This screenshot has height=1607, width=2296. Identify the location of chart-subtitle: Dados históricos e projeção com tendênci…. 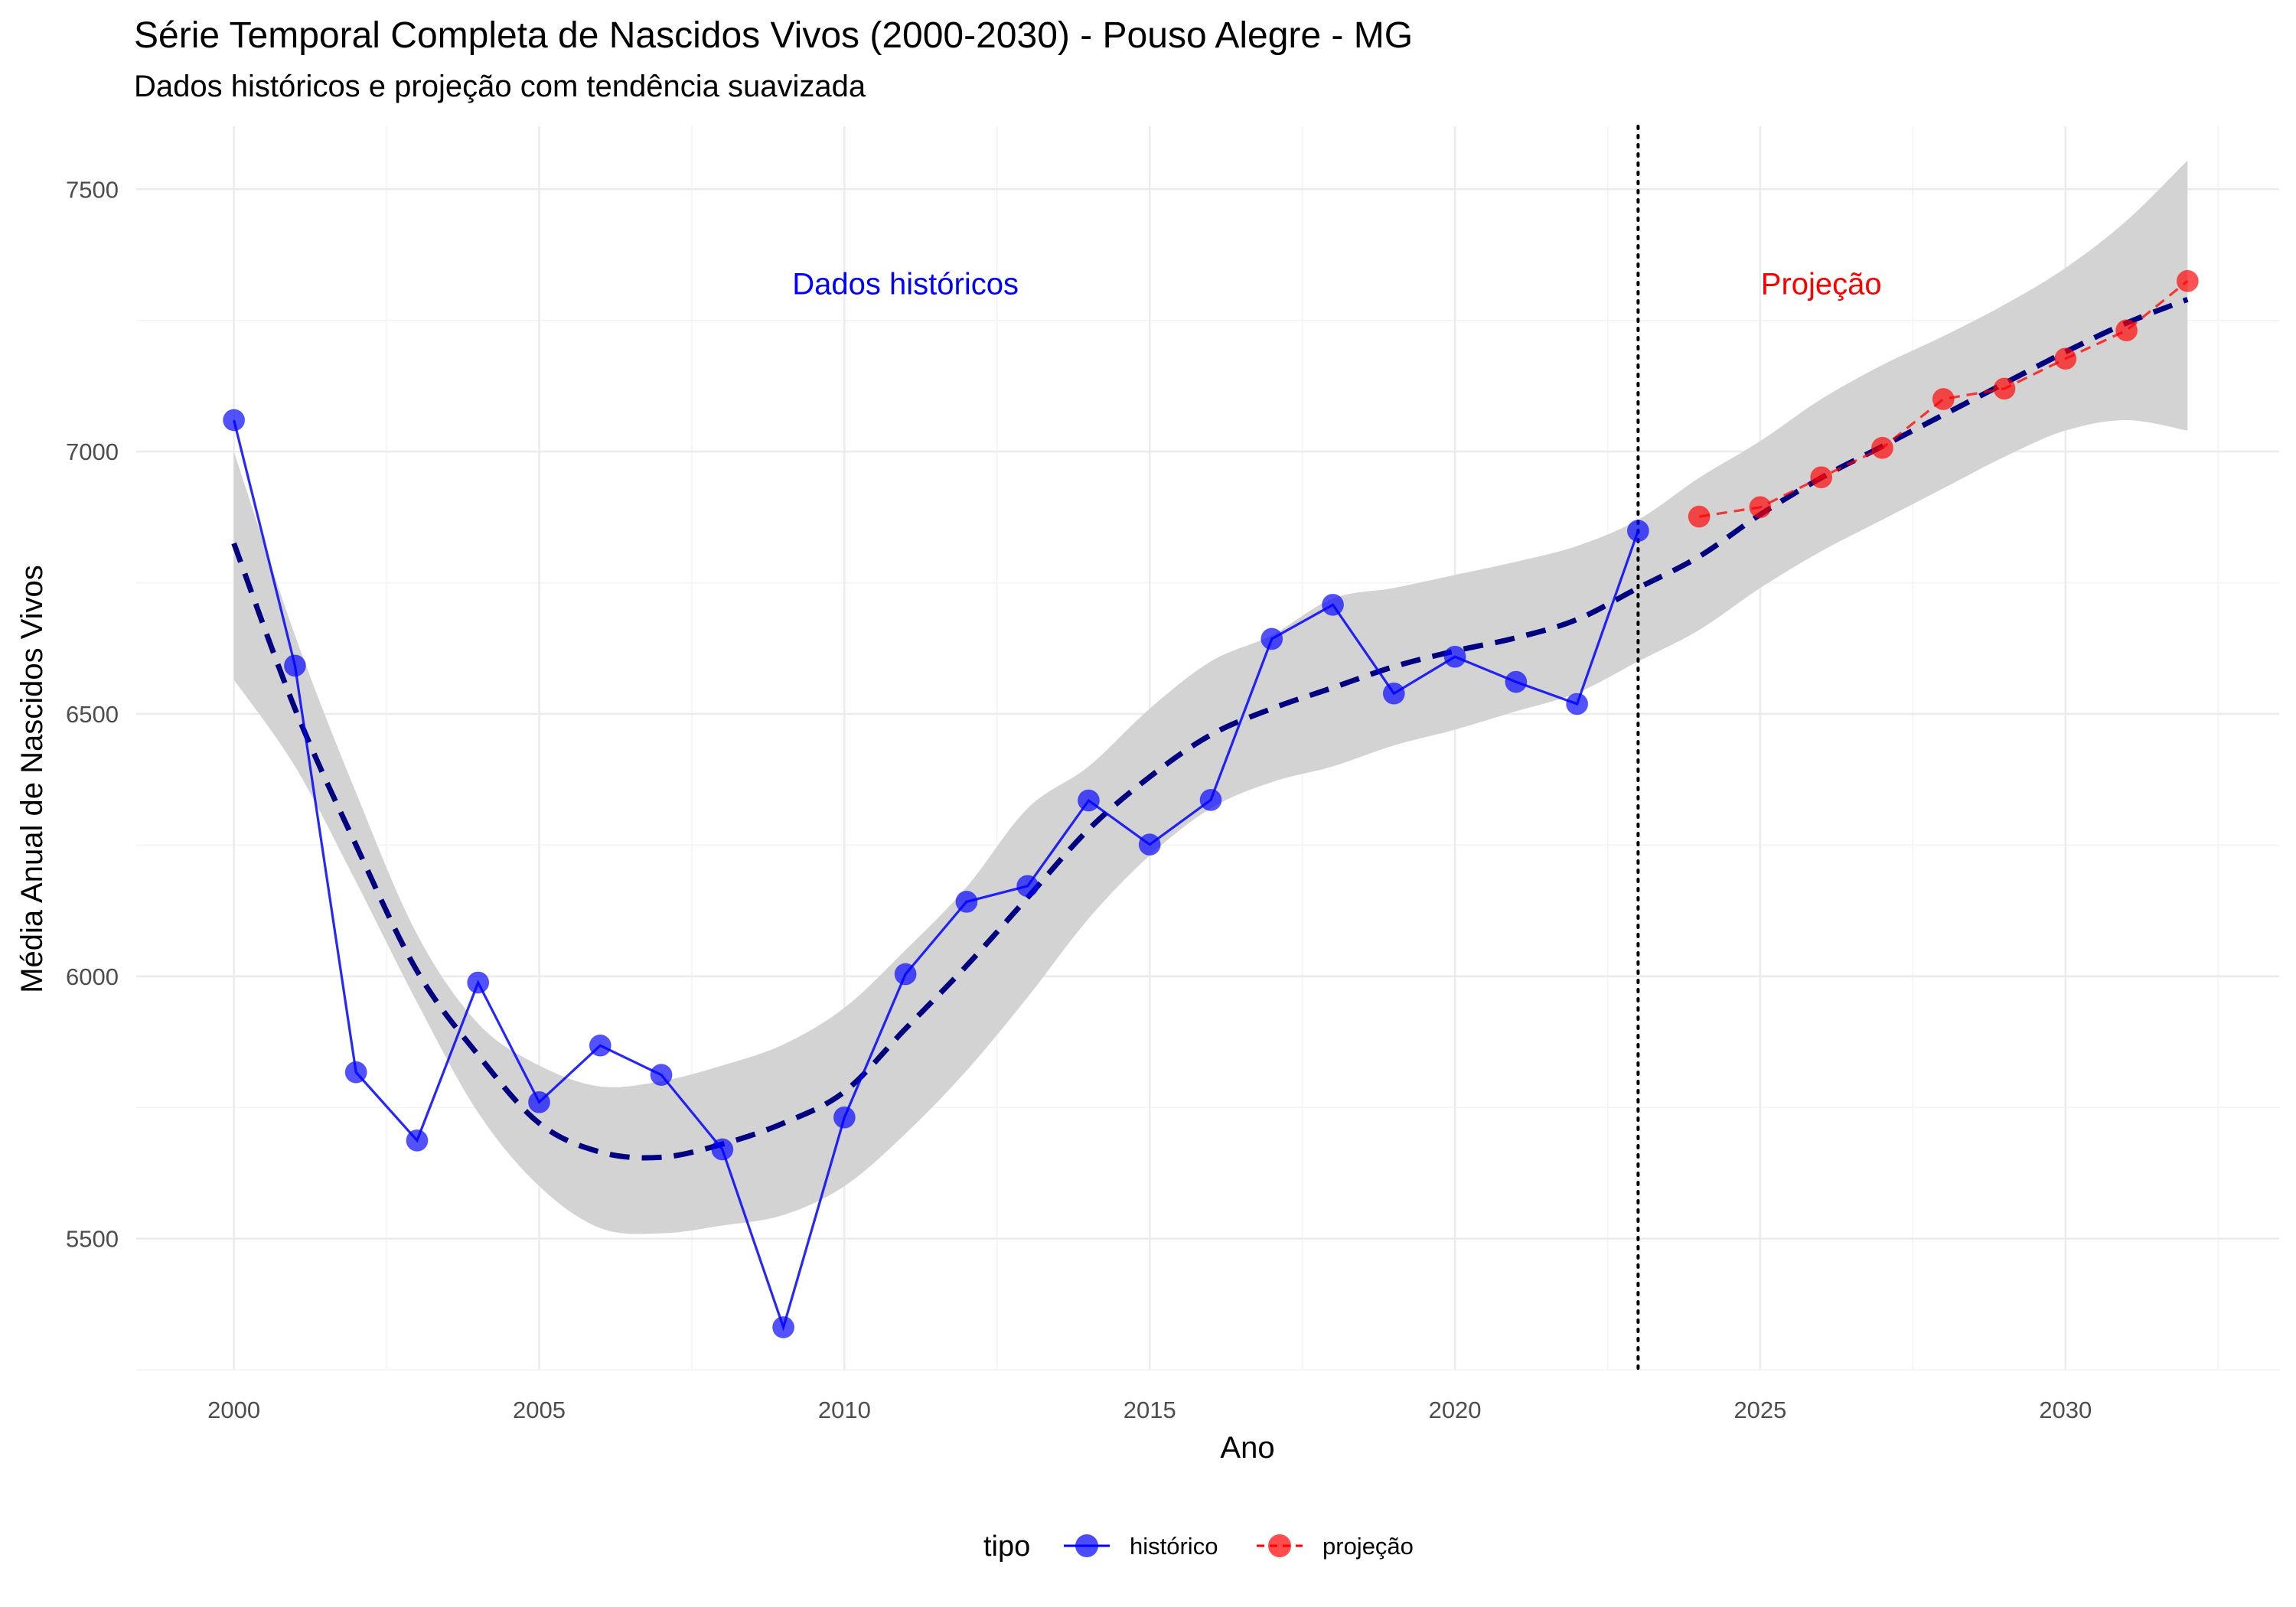
(500, 86).